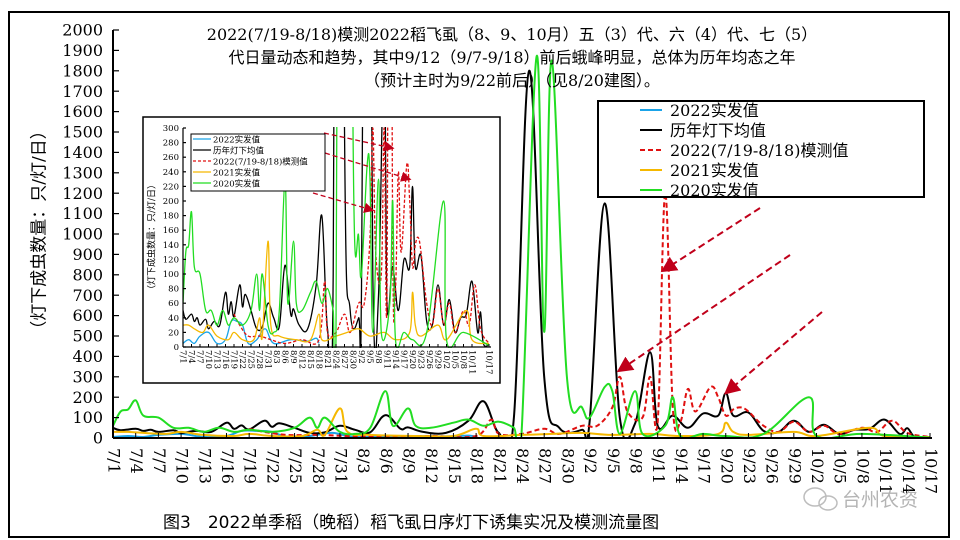  Describe the element at coordinates (98, 438) in the screenshot. I see `y-tick-label: 0` at that location.